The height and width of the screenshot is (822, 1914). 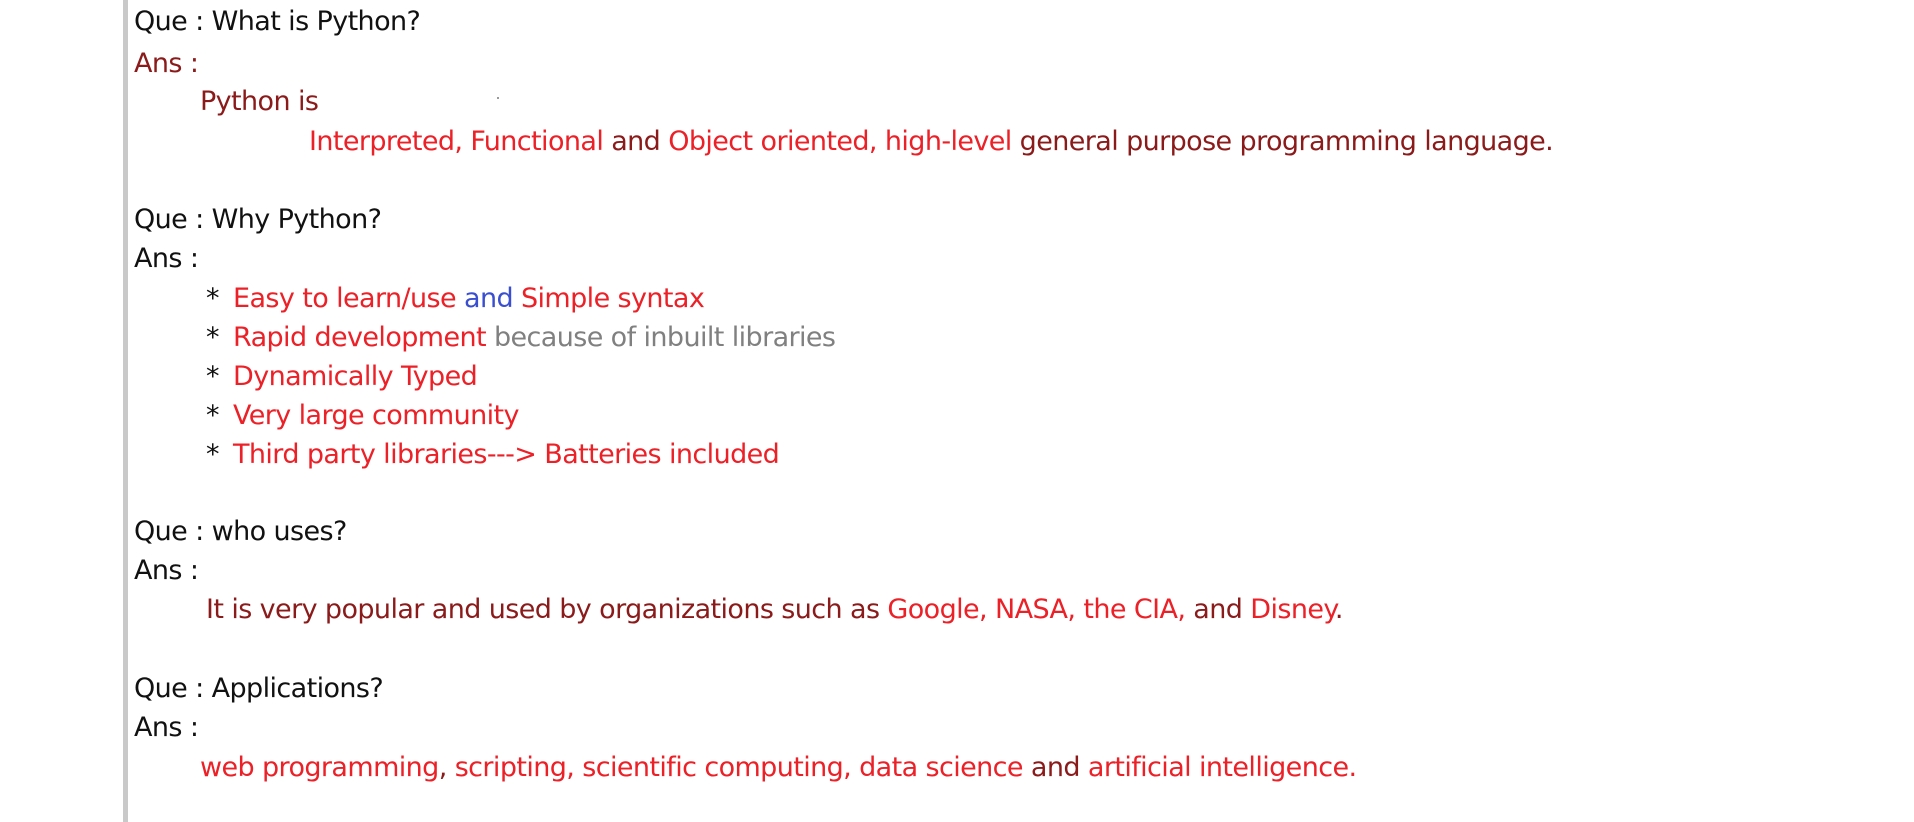 What do you see at coordinates (1218, 609) in the screenshot?
I see `org-part-3: and` at bounding box center [1218, 609].